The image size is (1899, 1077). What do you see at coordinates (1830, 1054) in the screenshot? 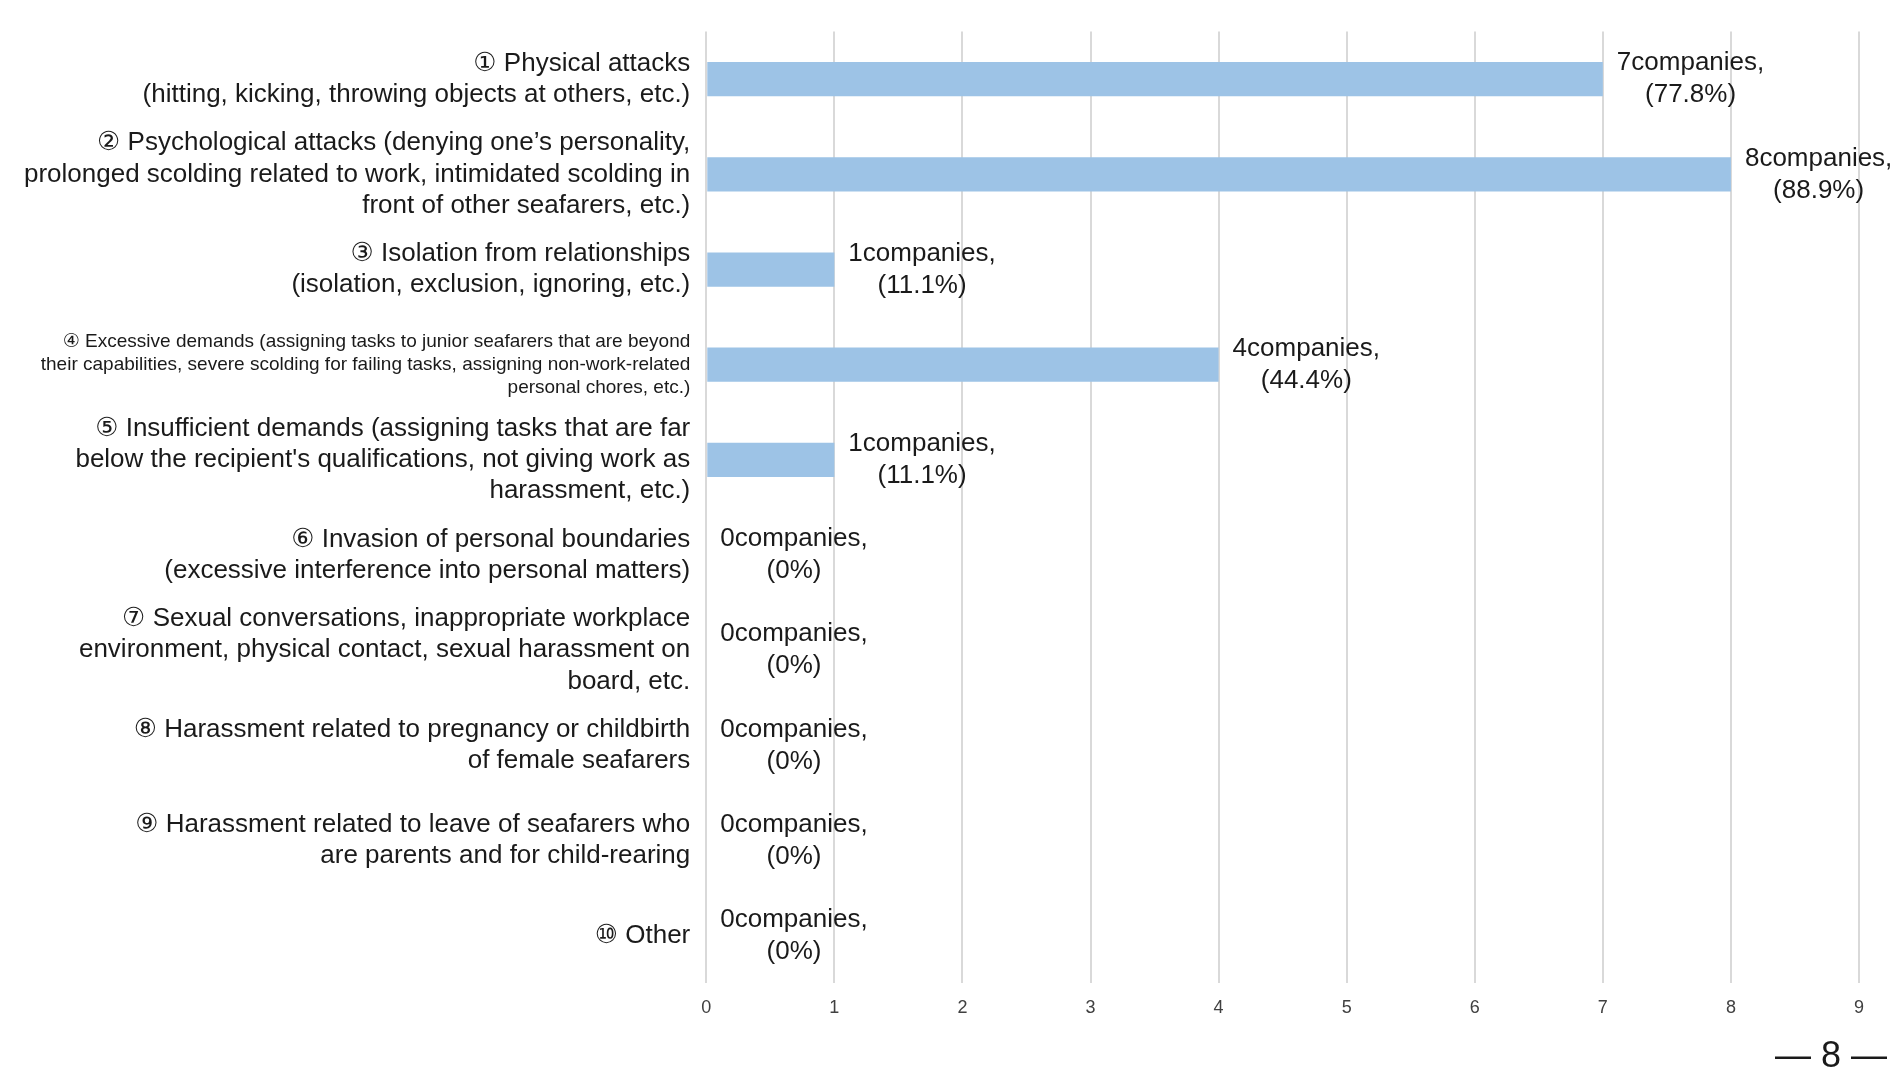
I see `text: — 8 —` at bounding box center [1830, 1054].